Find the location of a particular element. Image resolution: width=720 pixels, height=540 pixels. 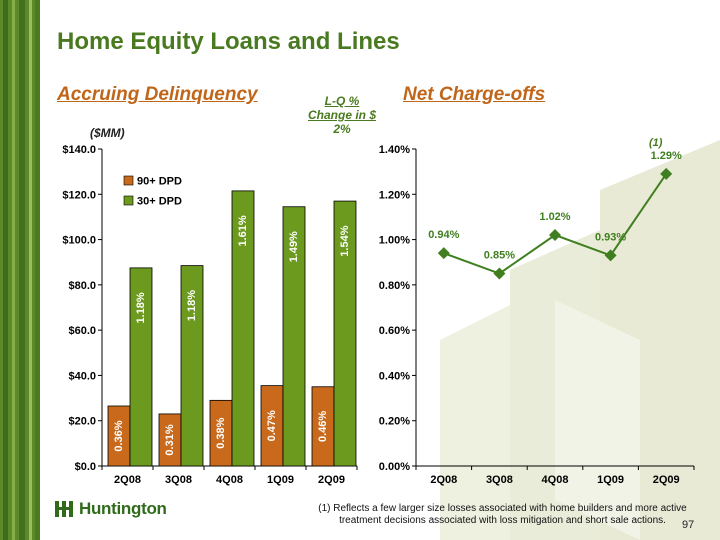

bar-data-label: 0.46% is located at coordinates (323, 426).